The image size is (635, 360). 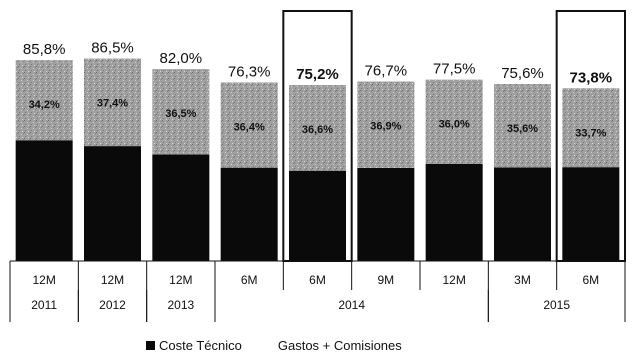 What do you see at coordinates (385, 127) in the screenshot?
I see `segment-label: 36,9%` at bounding box center [385, 127].